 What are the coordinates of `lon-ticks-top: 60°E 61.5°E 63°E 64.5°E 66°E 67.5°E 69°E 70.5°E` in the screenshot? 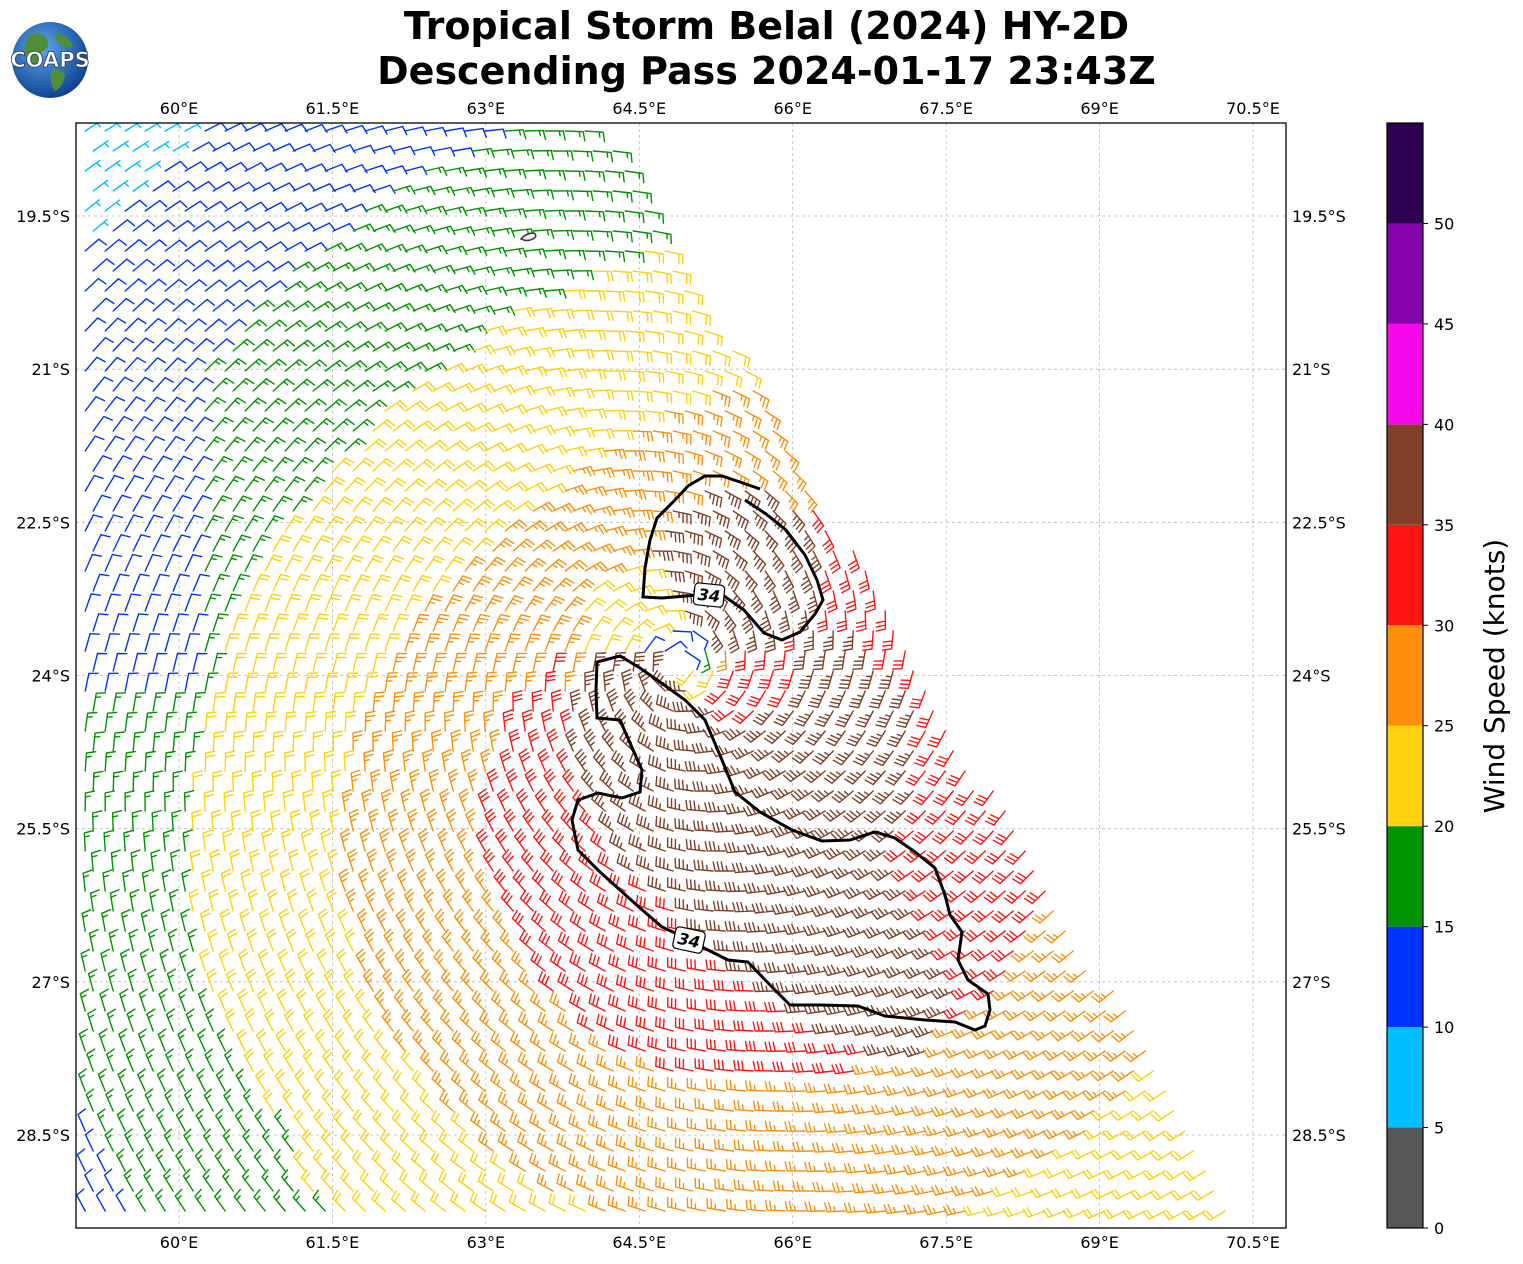 It's located at (720, 108).